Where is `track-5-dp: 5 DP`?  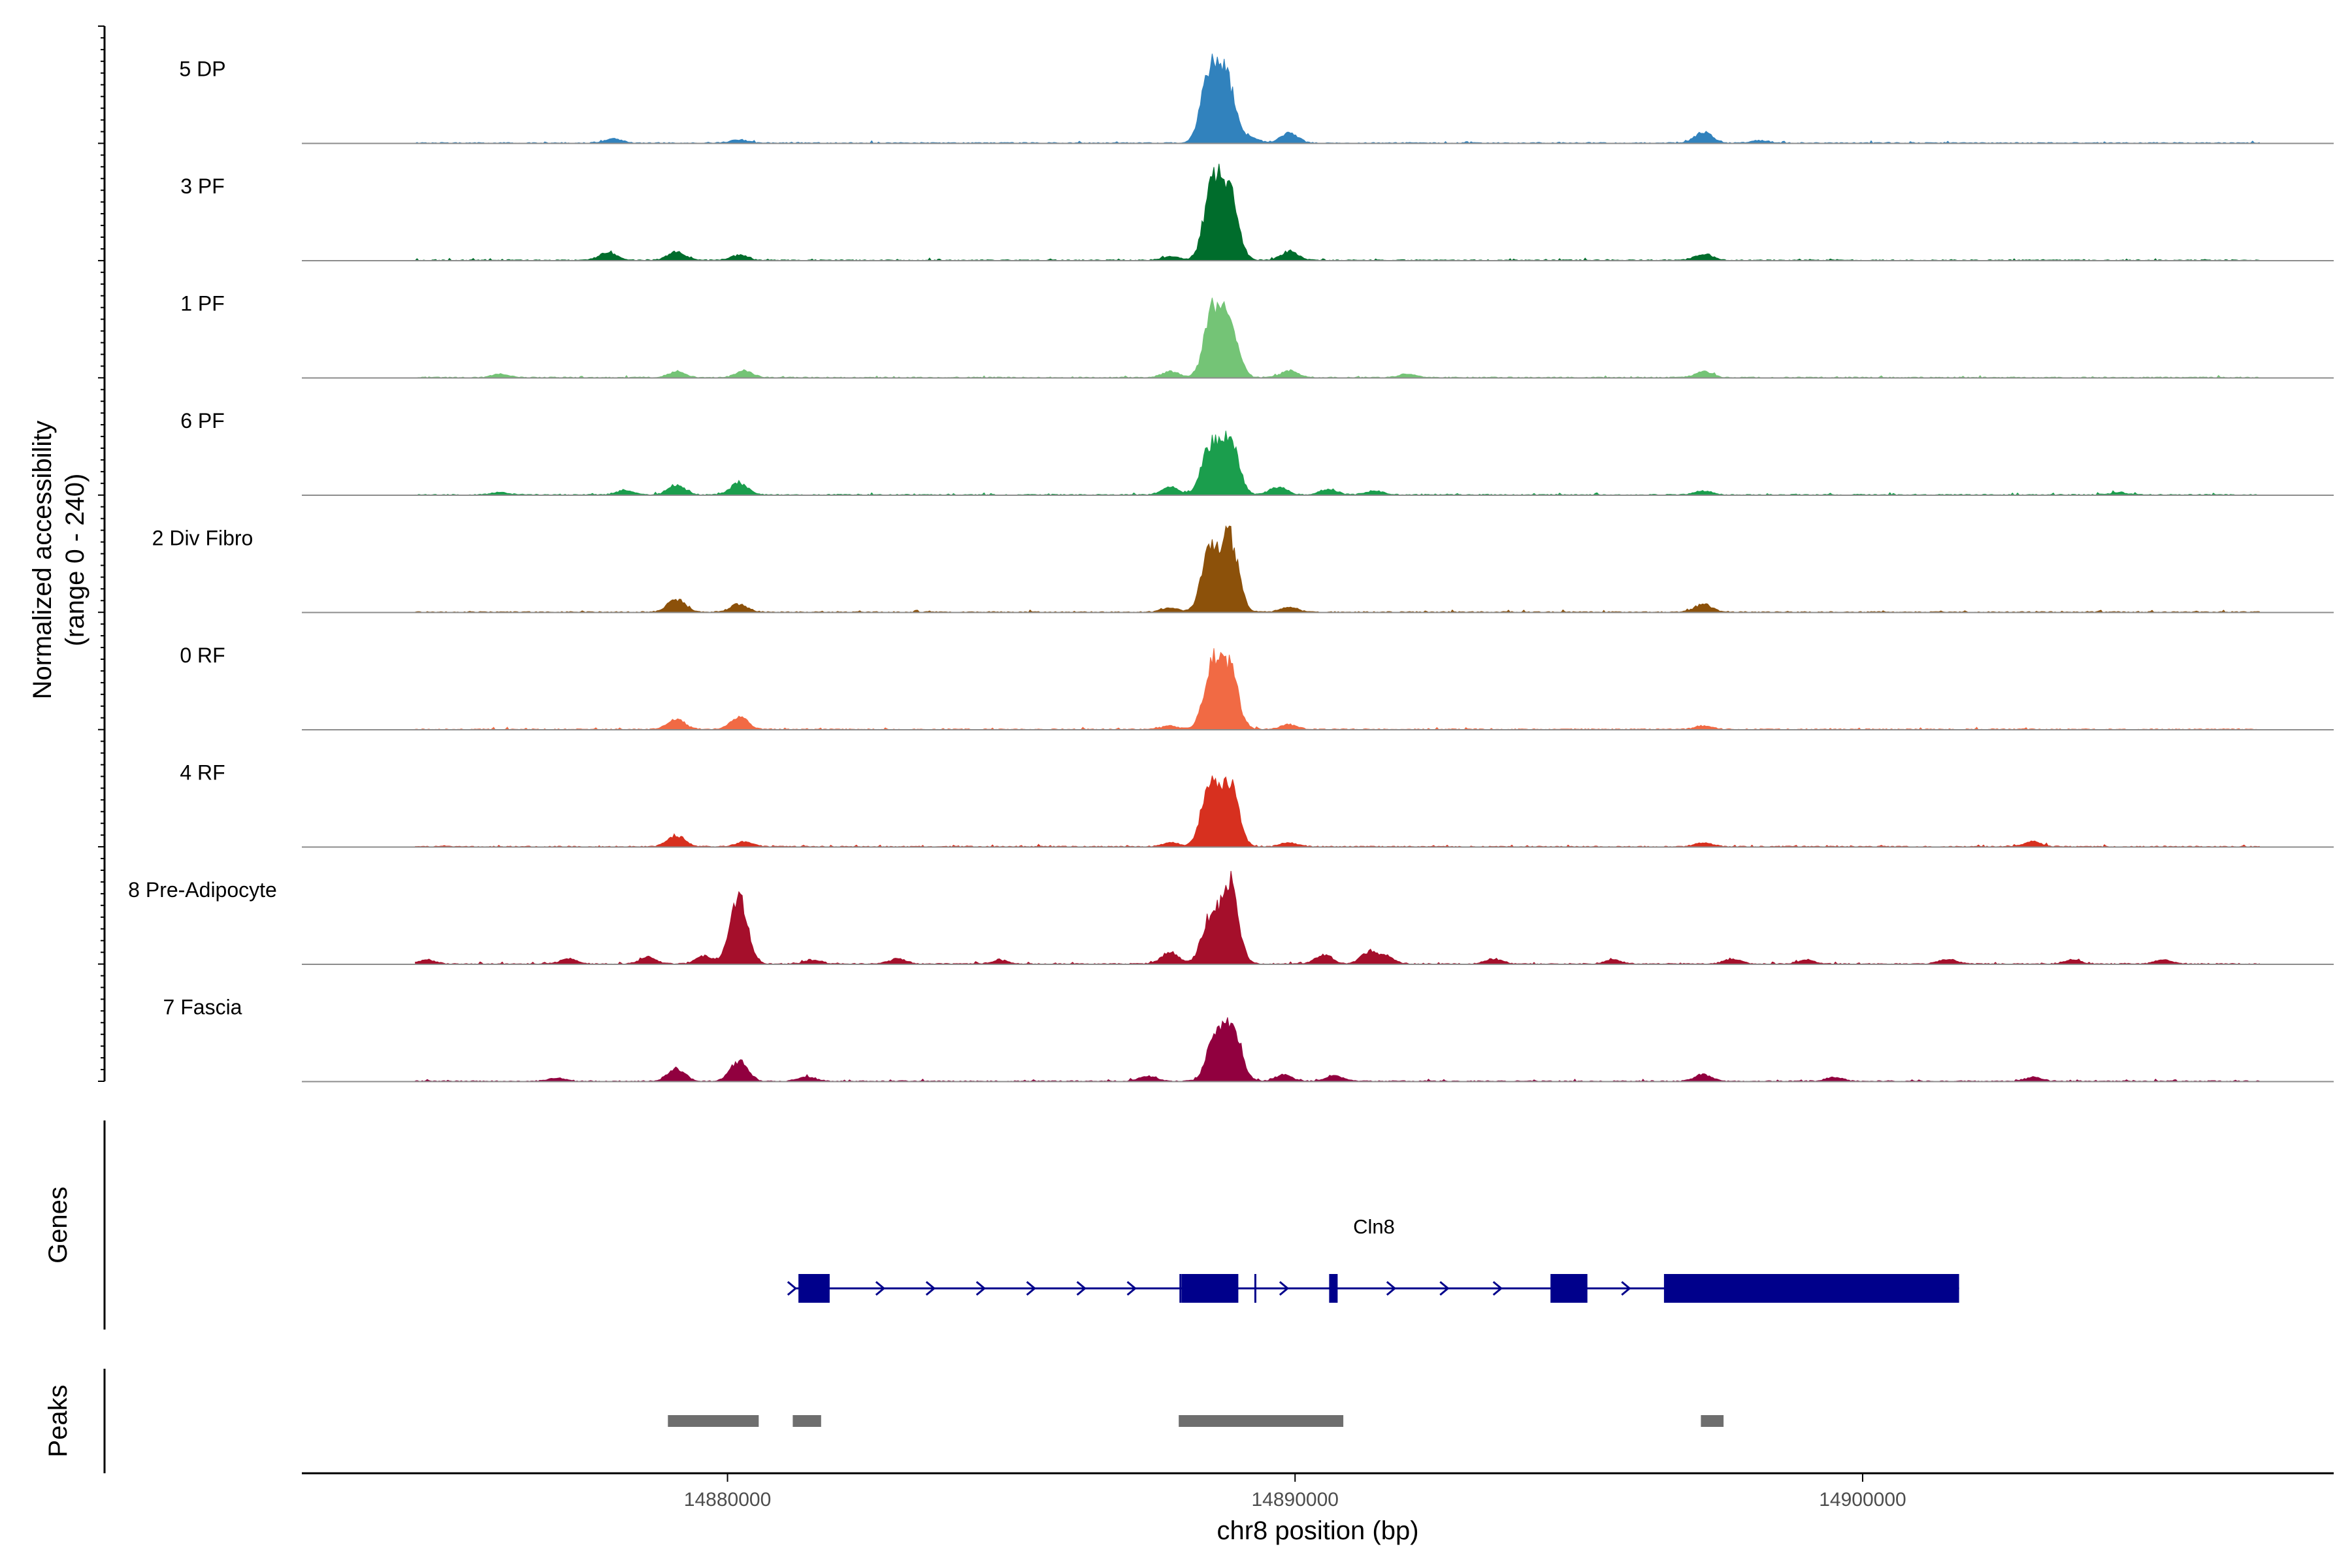
track-5-dp: 5 DP is located at coordinates (1256, 99).